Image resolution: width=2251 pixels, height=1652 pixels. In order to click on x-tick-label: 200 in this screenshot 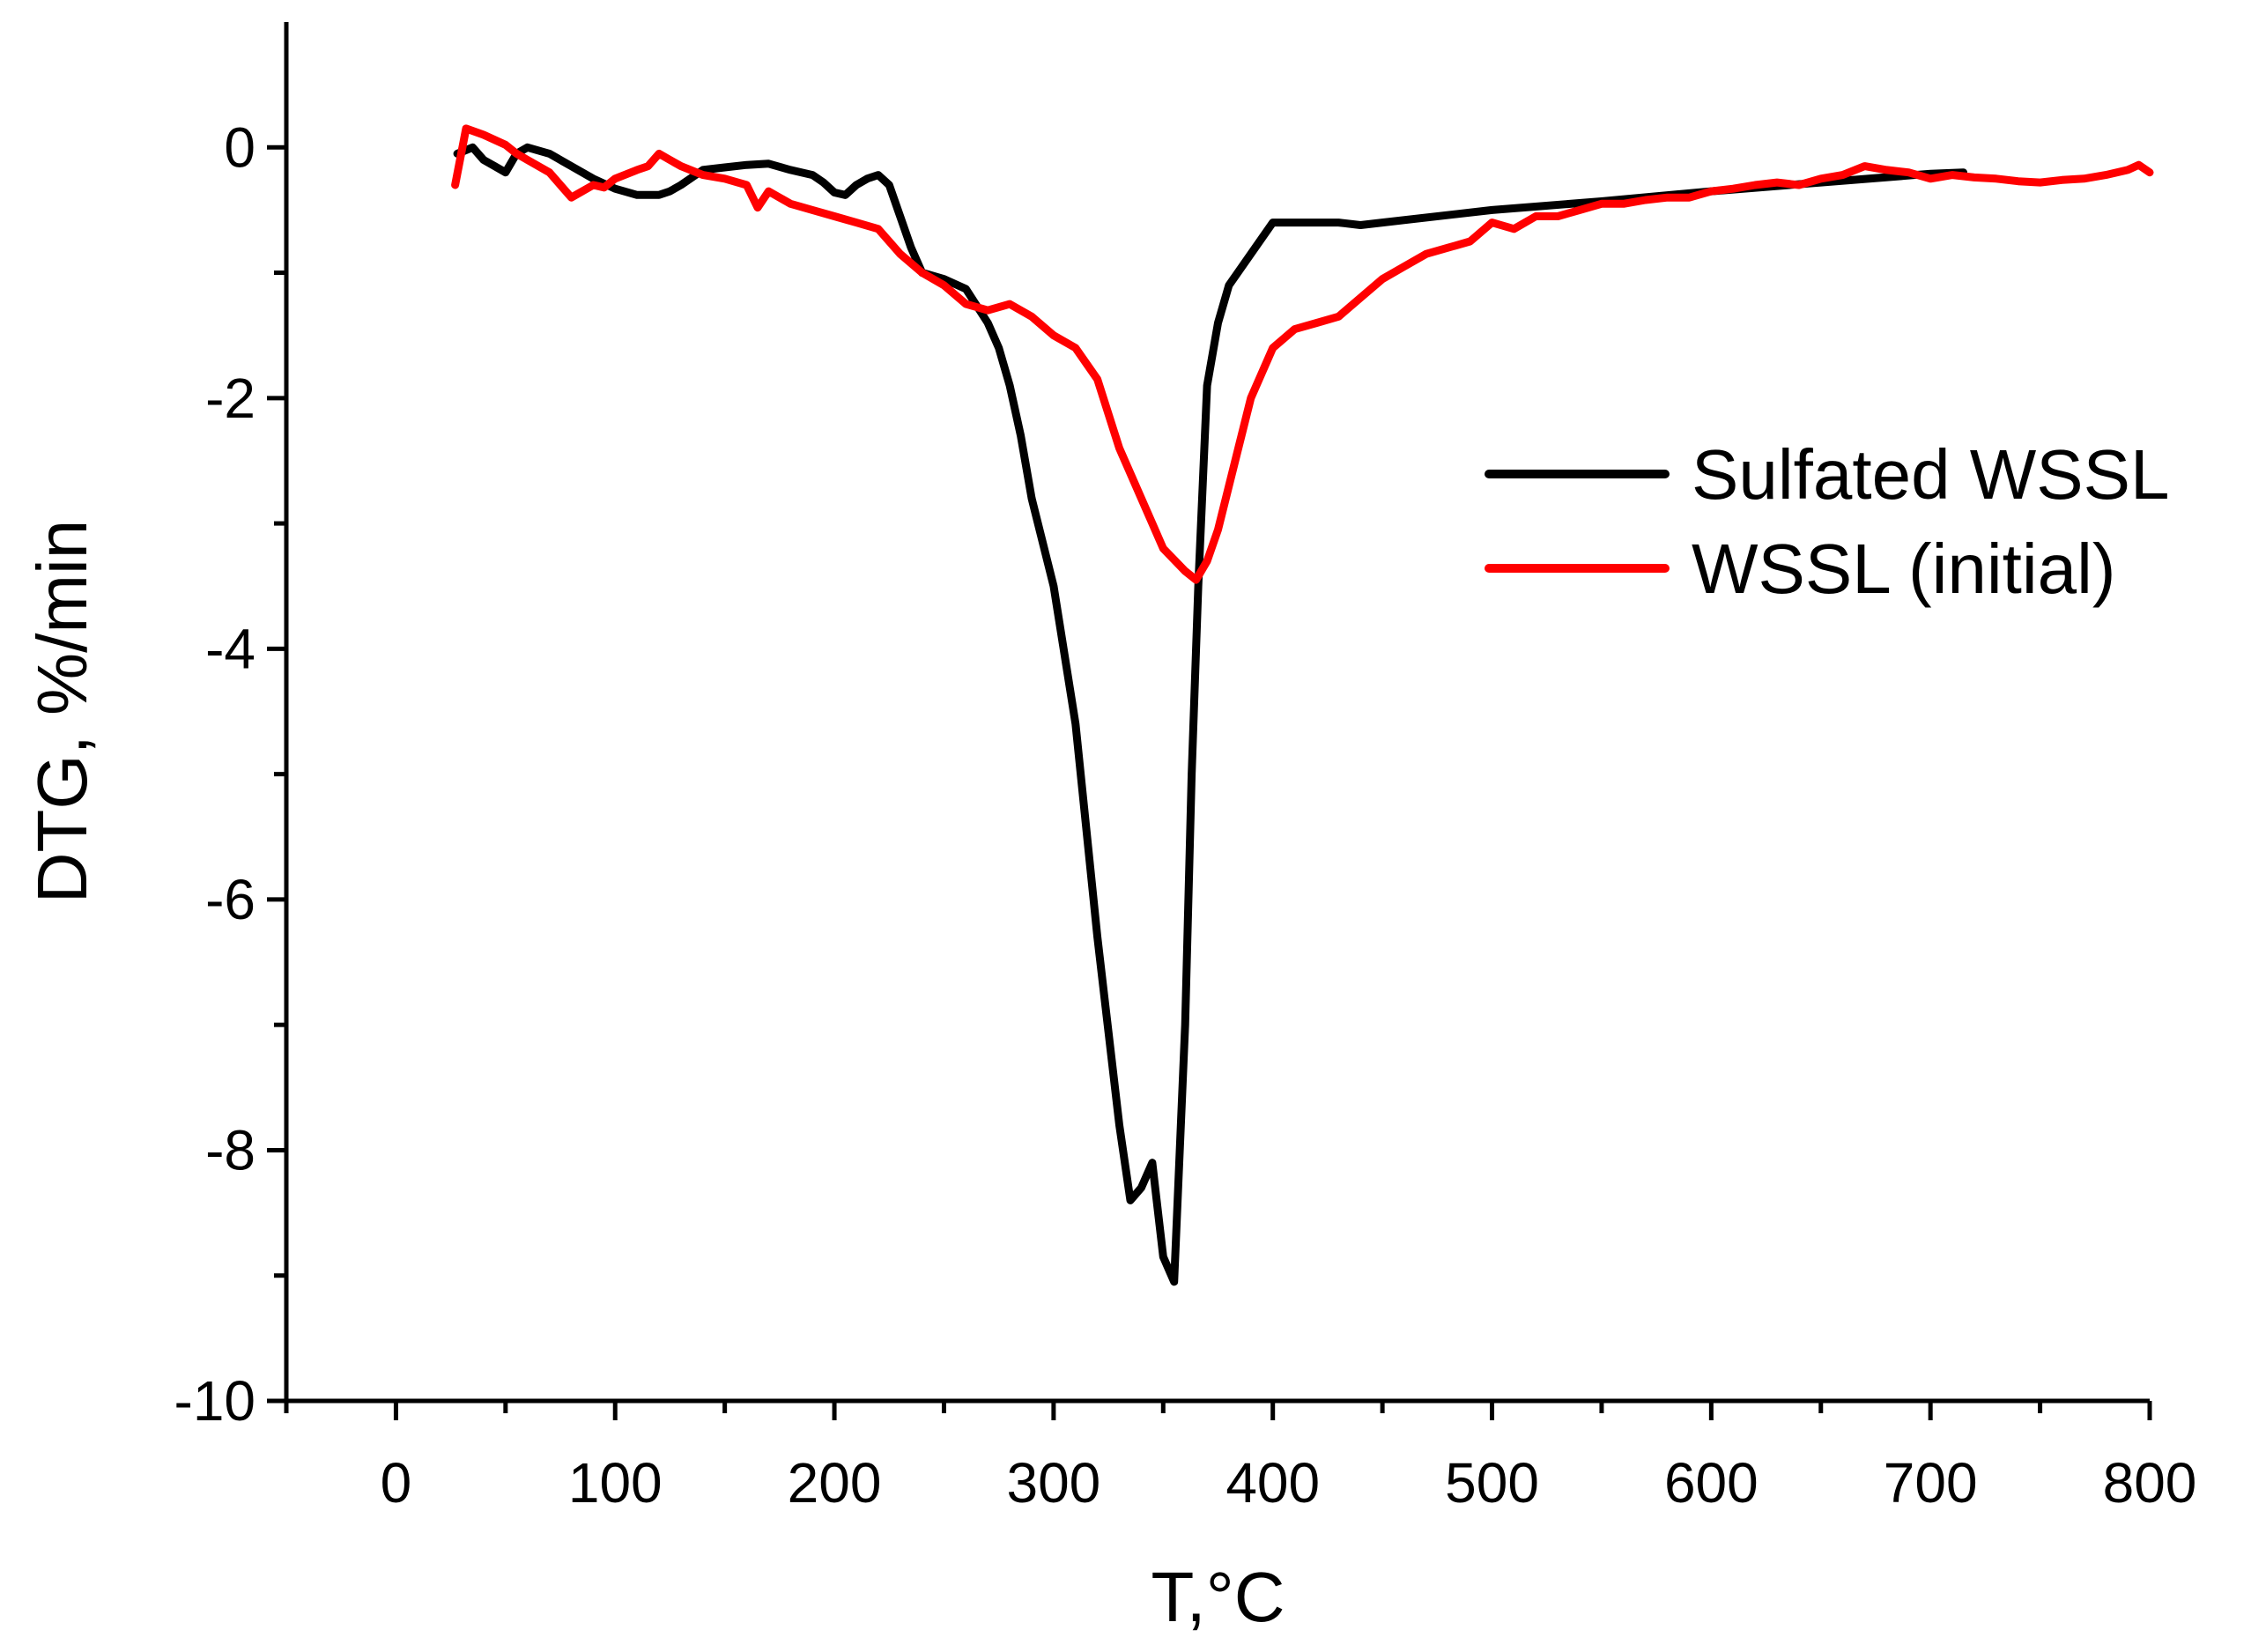, I will do `click(835, 1483)`.